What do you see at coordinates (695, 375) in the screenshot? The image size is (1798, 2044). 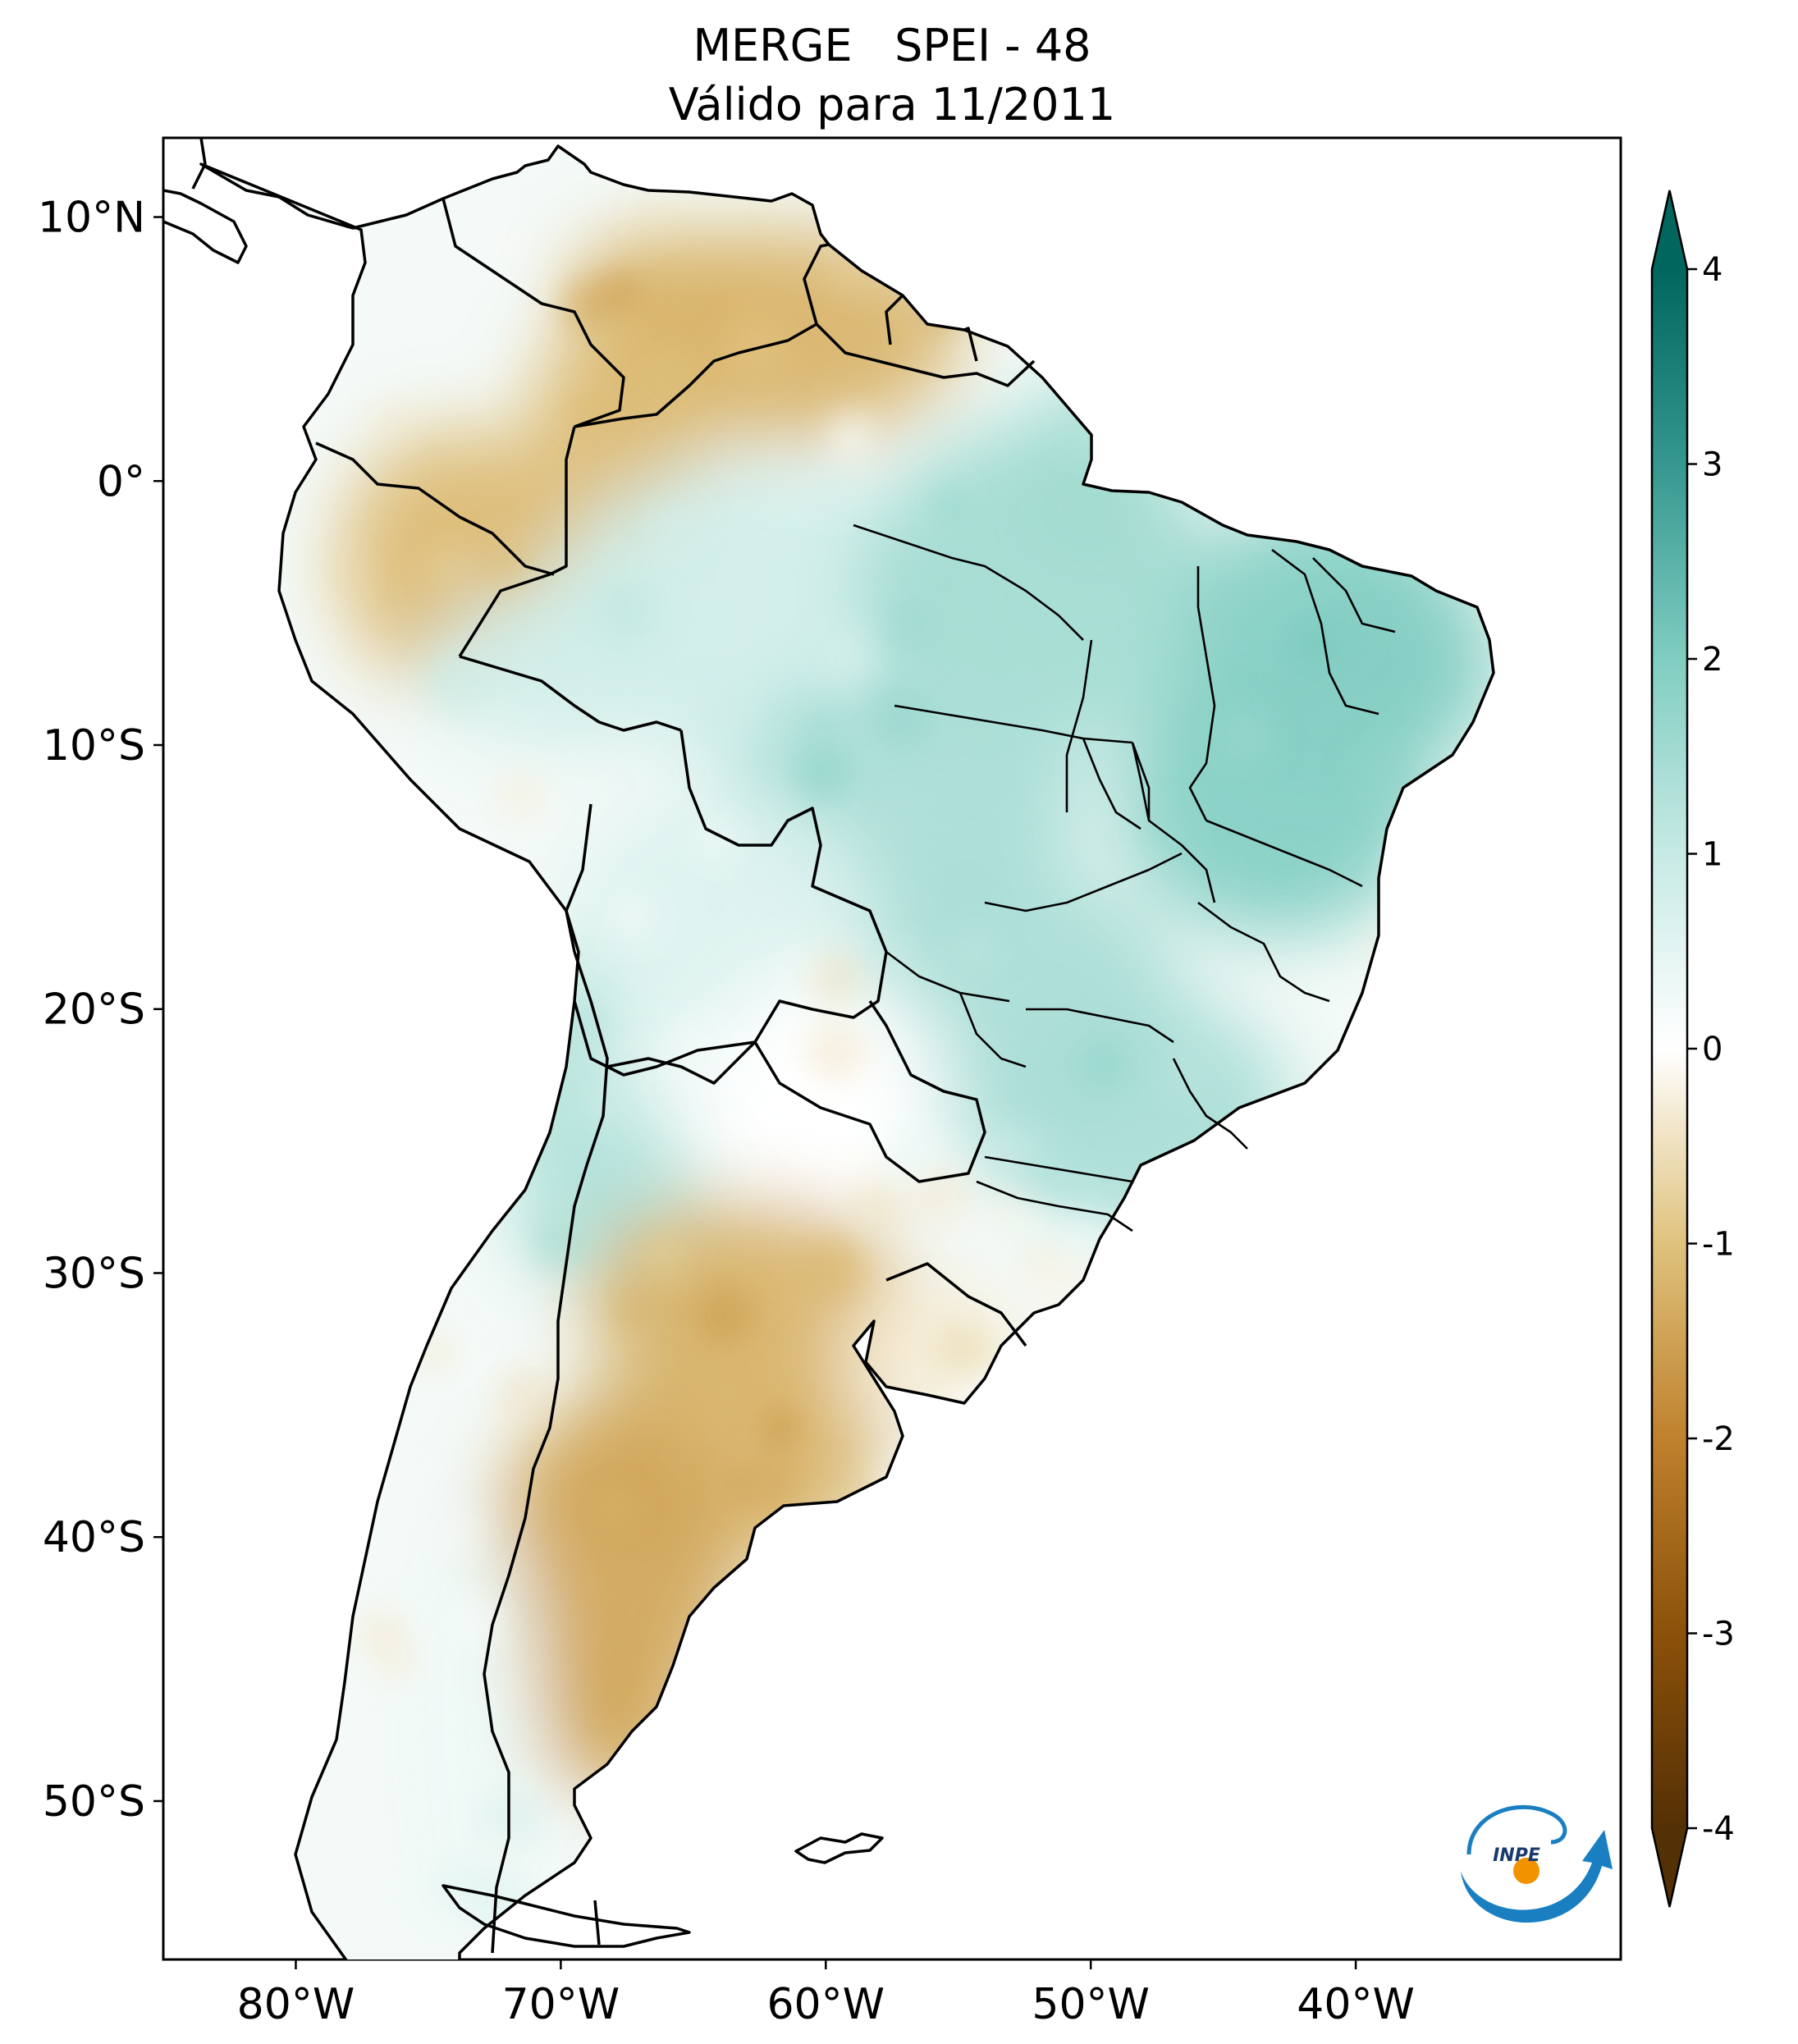 I see `border-venezuela-brazil` at bounding box center [695, 375].